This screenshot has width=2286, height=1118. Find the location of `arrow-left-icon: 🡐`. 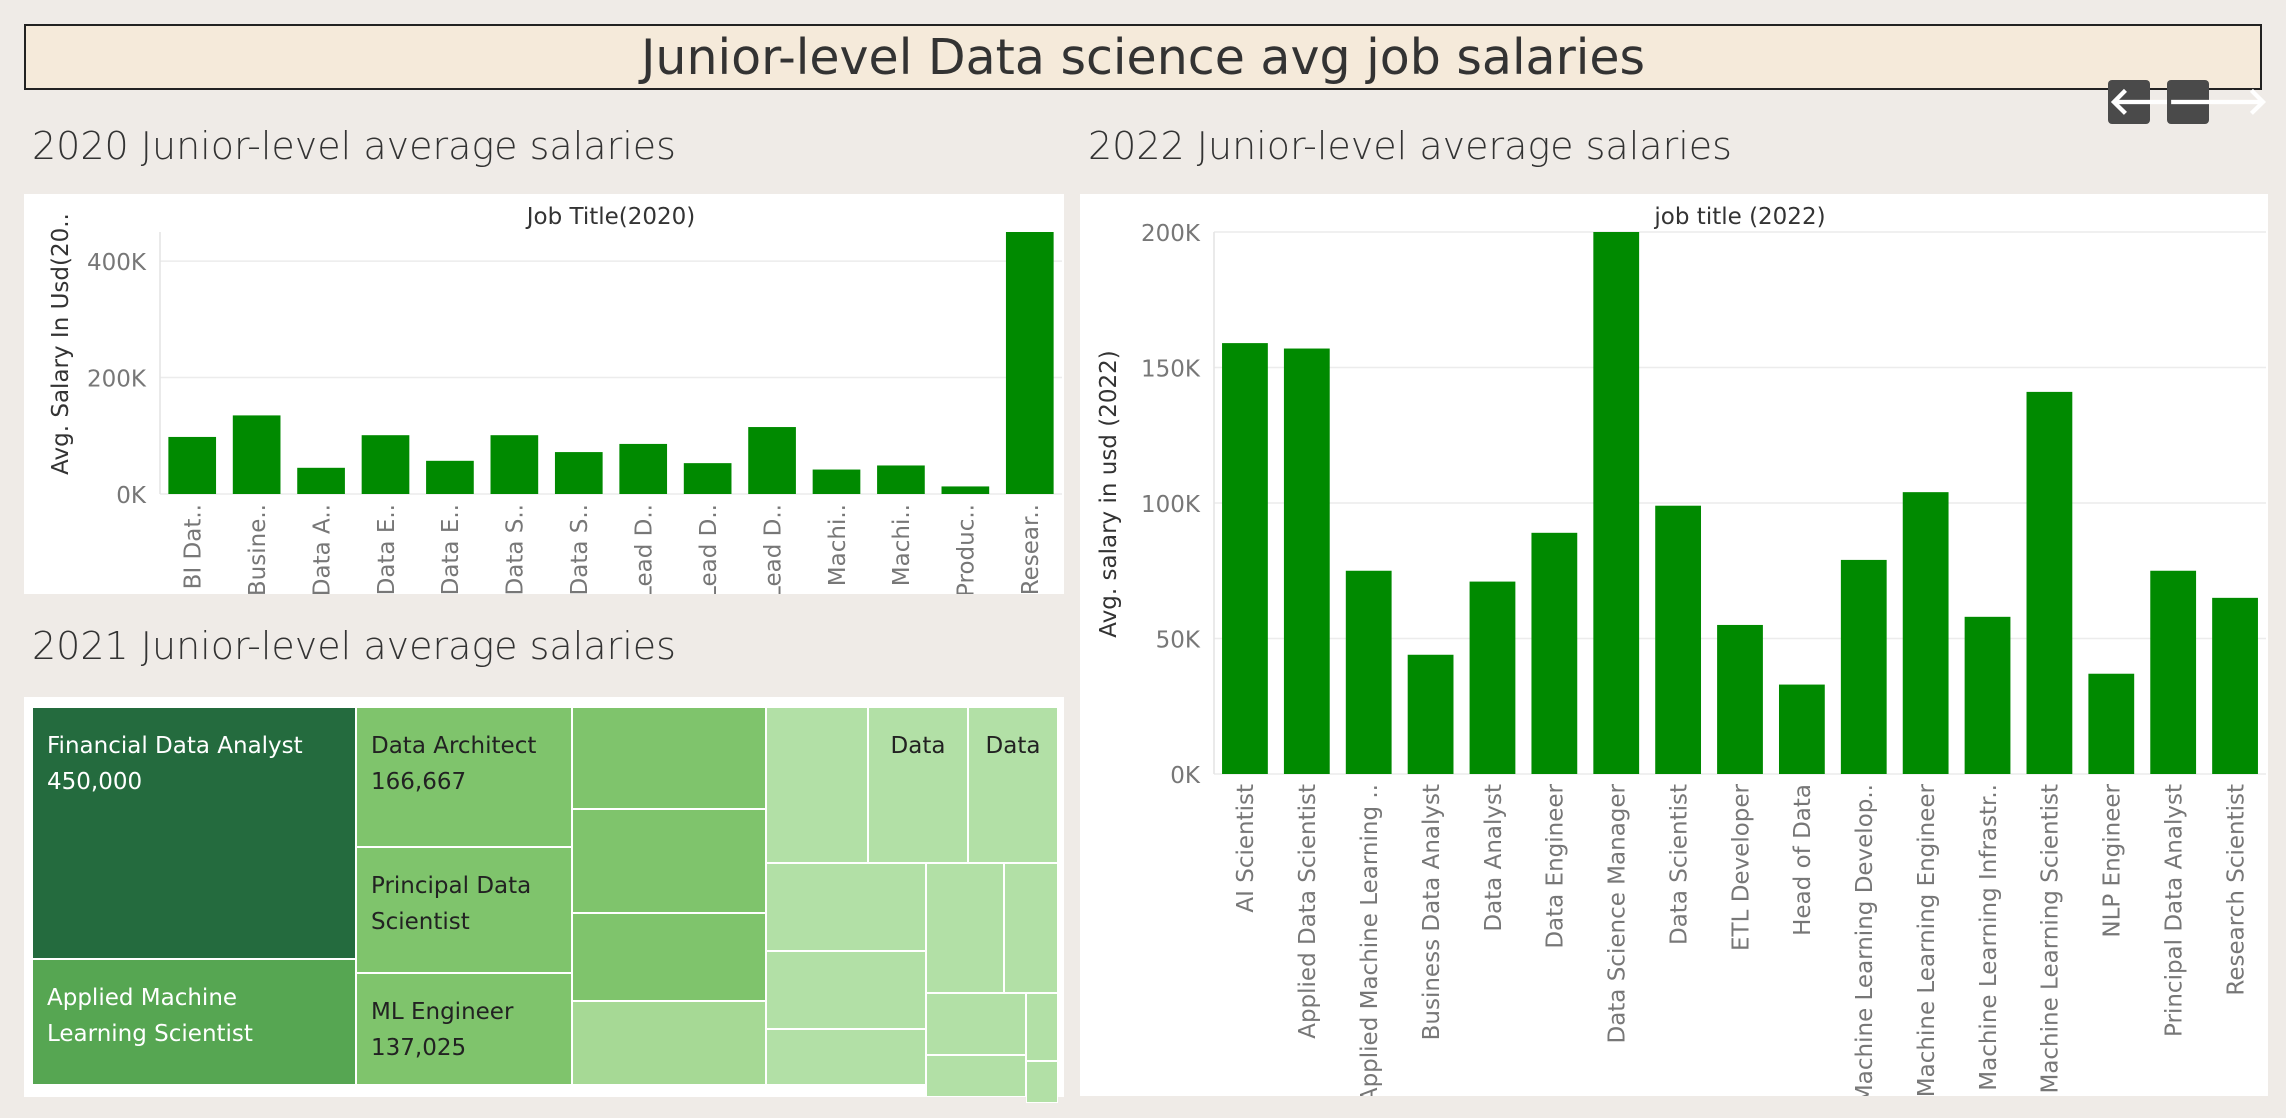

arrow-left-icon: 🡐 is located at coordinates (2159, 101).